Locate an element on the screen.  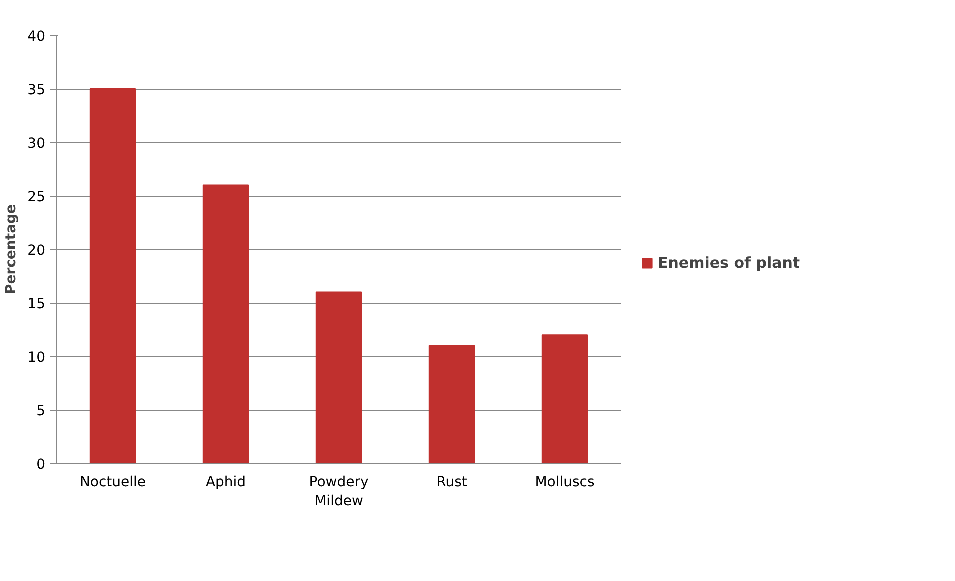
x-tick-label: Aphid is located at coordinates (226, 482).